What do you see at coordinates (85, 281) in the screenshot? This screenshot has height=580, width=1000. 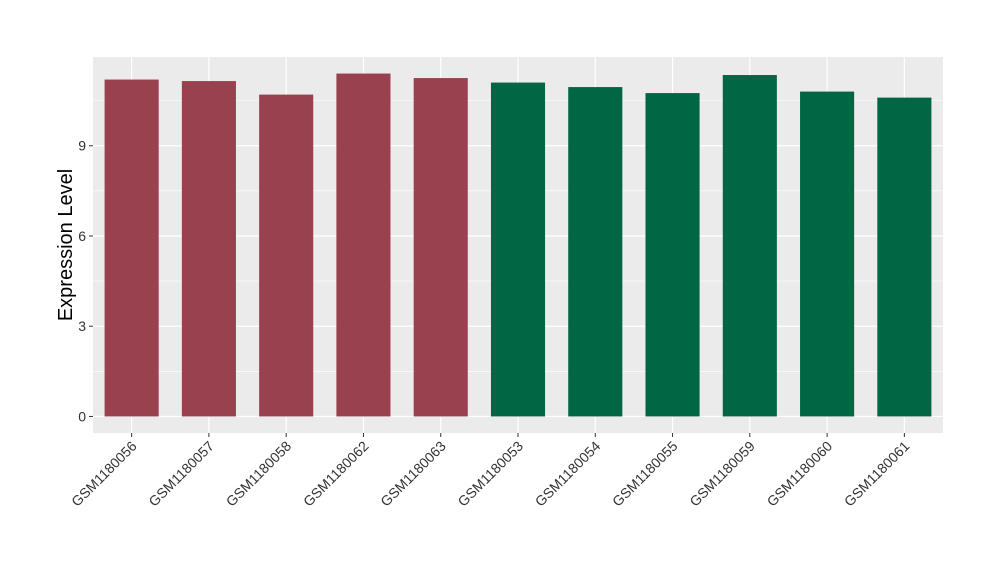 I see `y-axis: 0 3 6 9` at bounding box center [85, 281].